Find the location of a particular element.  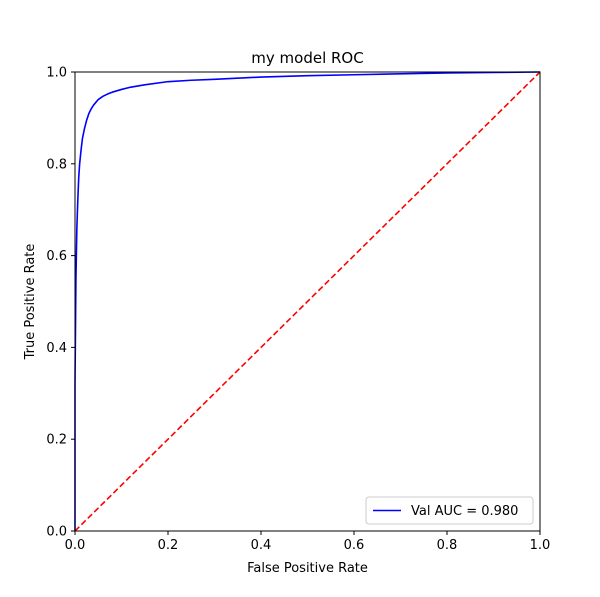

x-axis: 0.0 0.2 0.4 0.6 0.8 1.0 is located at coordinates (308, 542).